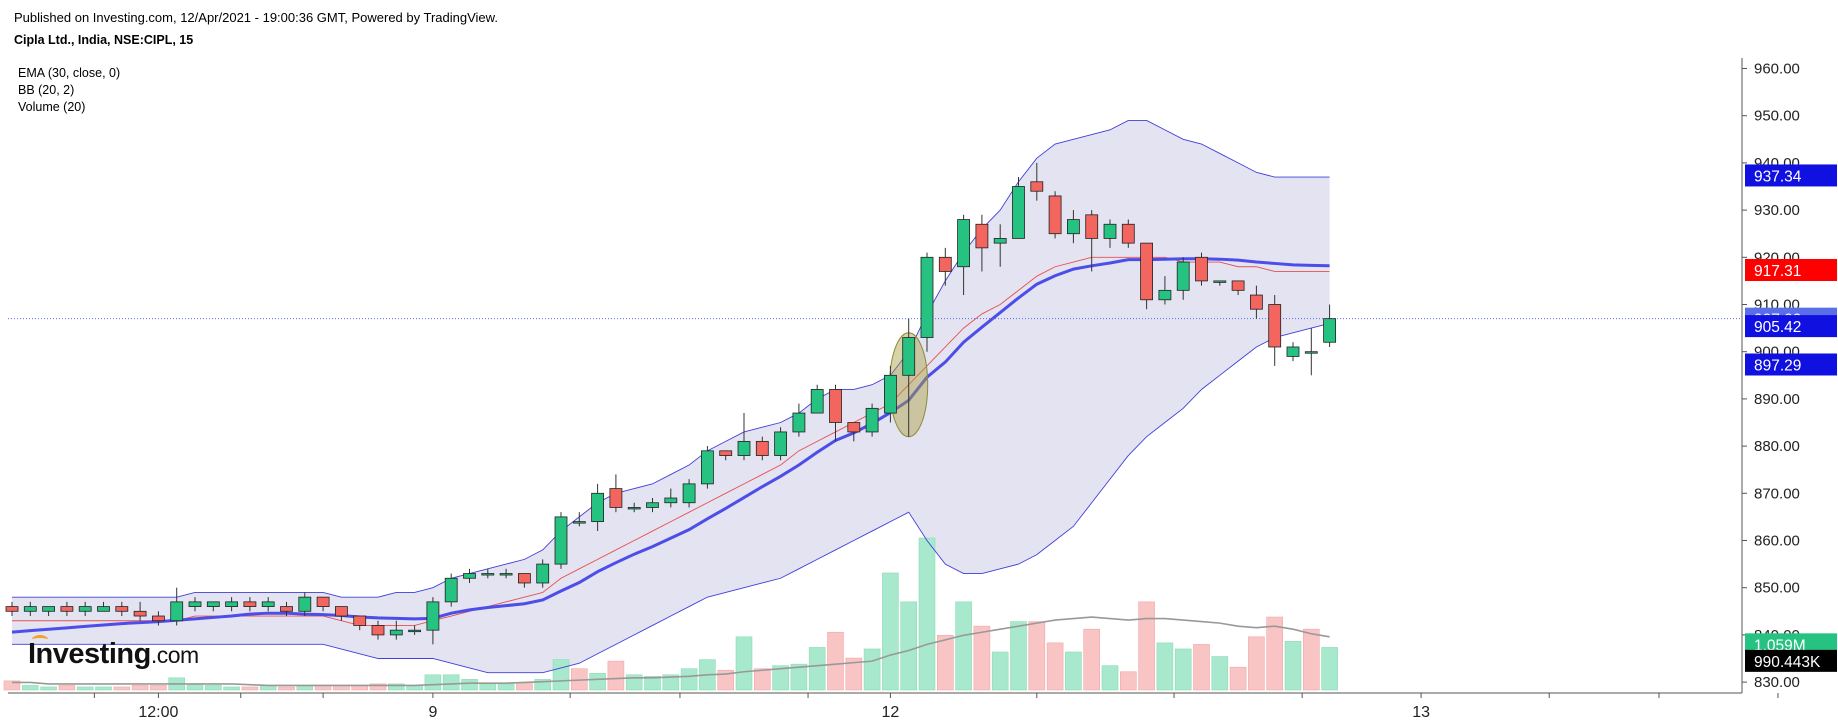 The height and width of the screenshot is (728, 1838). What do you see at coordinates (89, 654) in the screenshot?
I see `logo-name: Investing` at bounding box center [89, 654].